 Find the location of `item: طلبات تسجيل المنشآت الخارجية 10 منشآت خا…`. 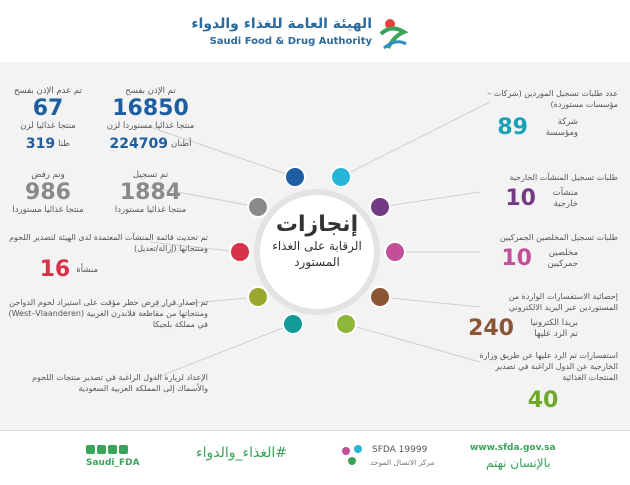

item: طلبات تسجيل المنشآت الخارجية 10 منشآت خا… is located at coordinates (548, 191).